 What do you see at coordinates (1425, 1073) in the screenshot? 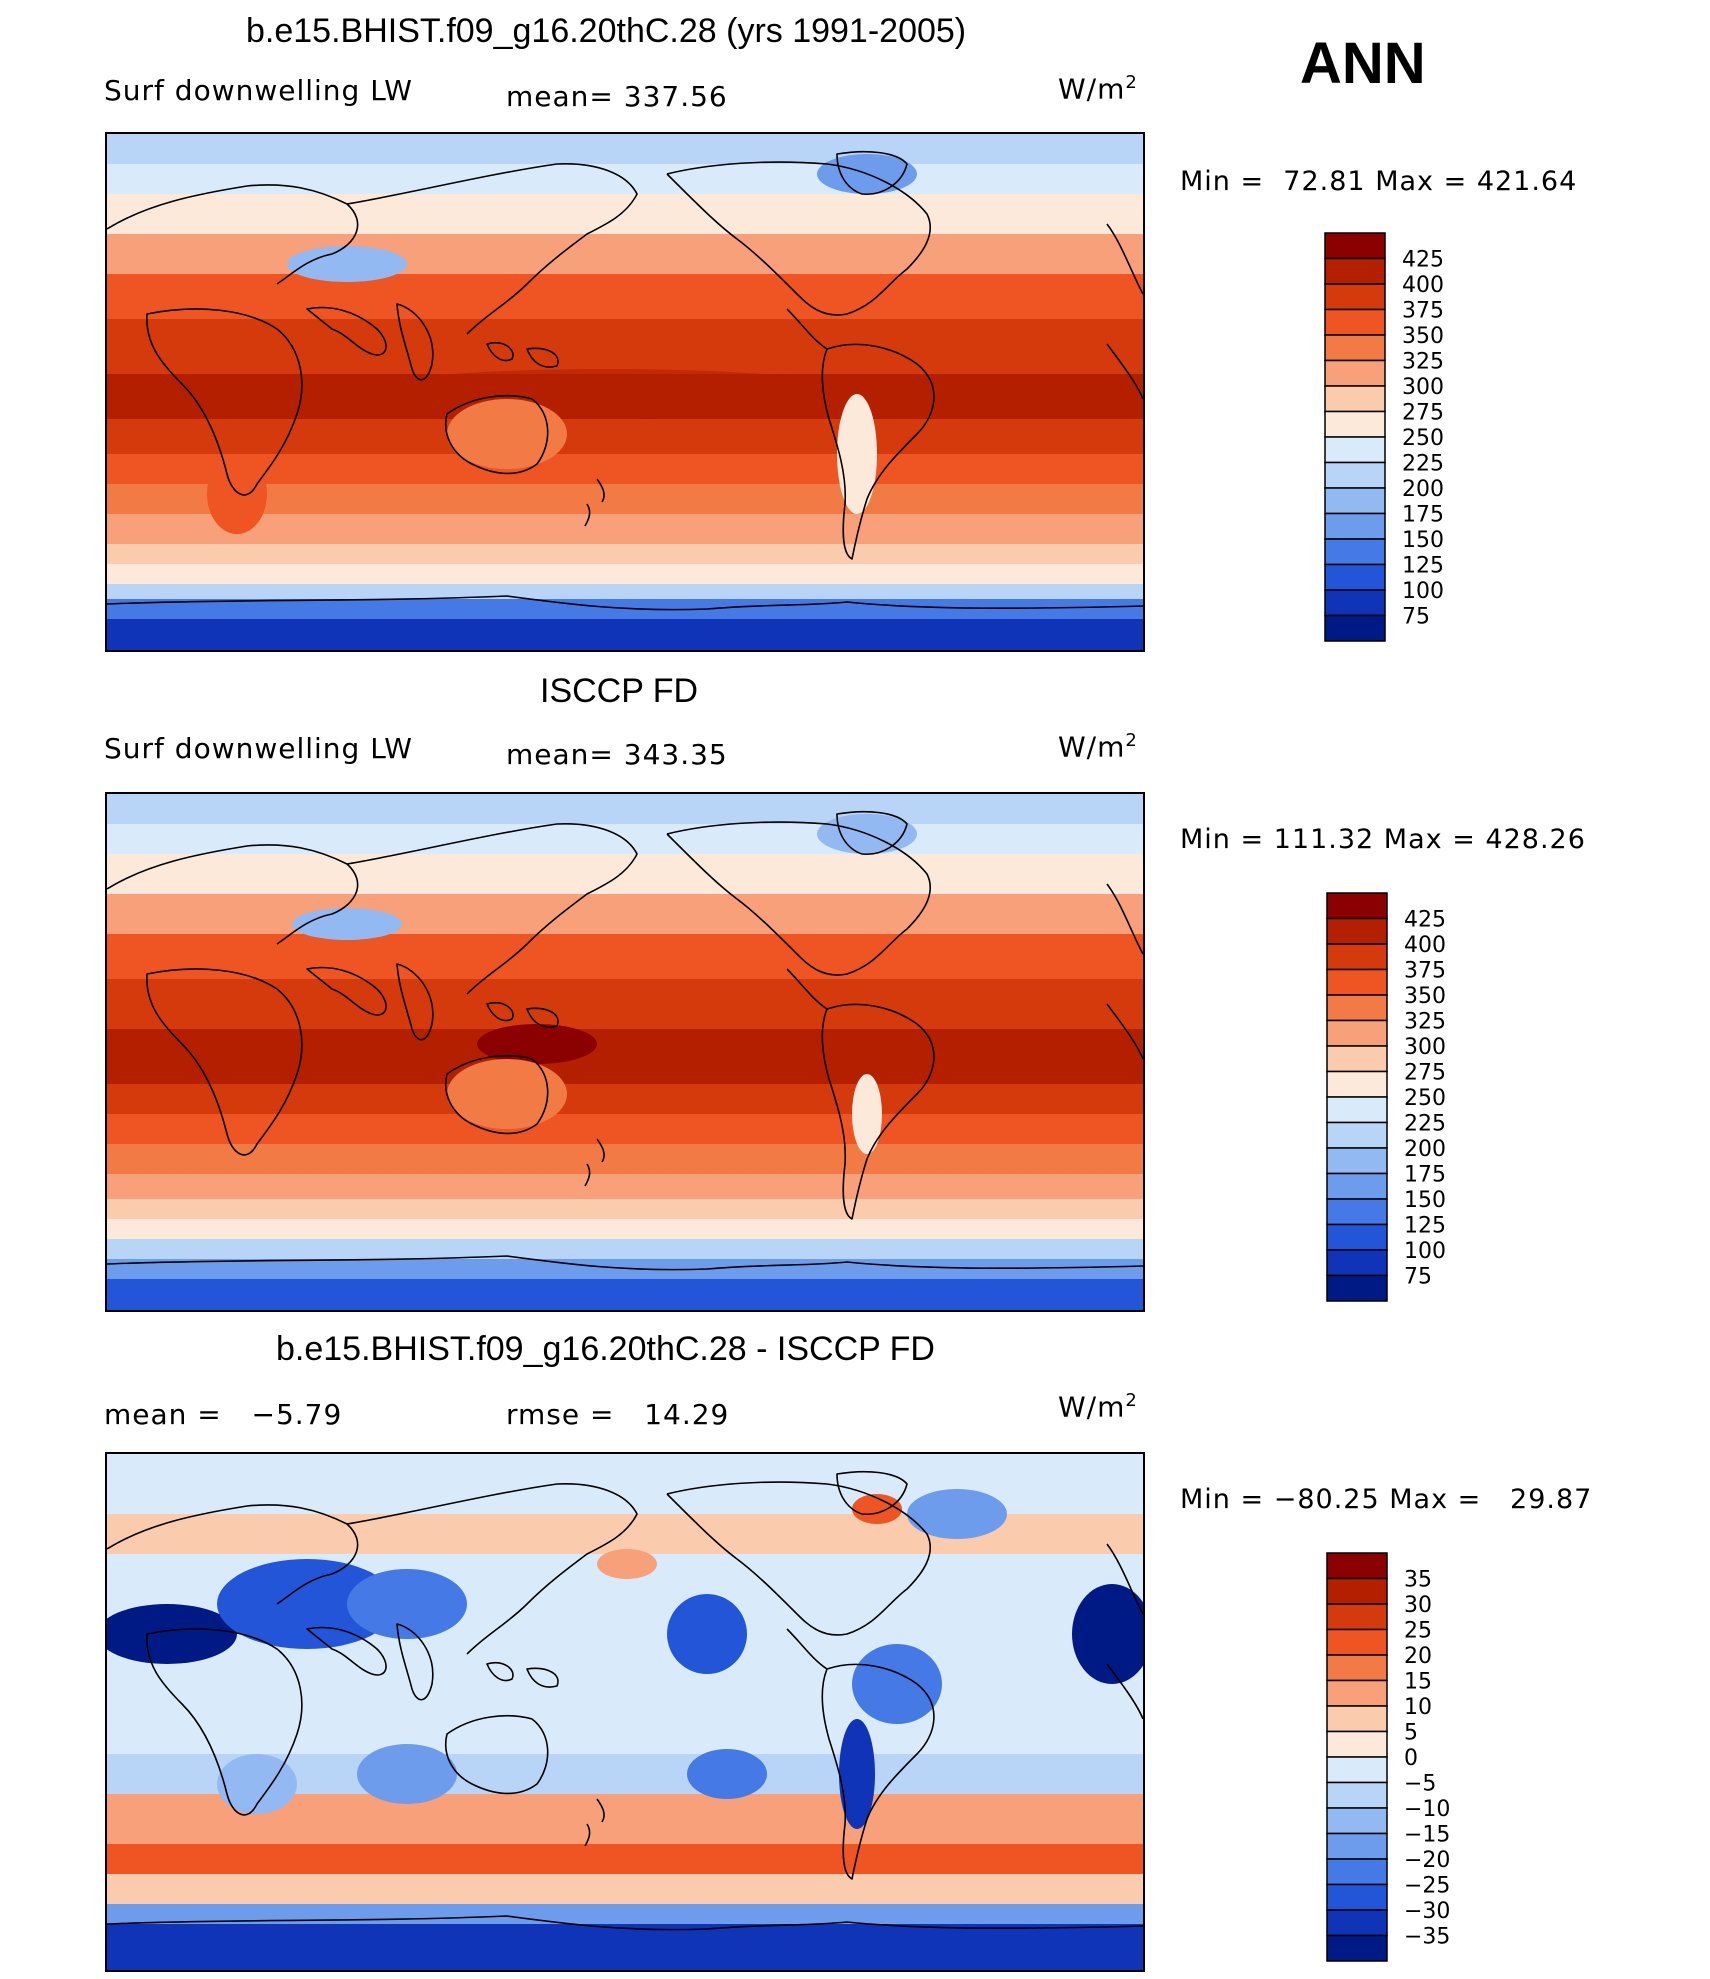
I see `colorbar-tick-label: 275` at bounding box center [1425, 1073].